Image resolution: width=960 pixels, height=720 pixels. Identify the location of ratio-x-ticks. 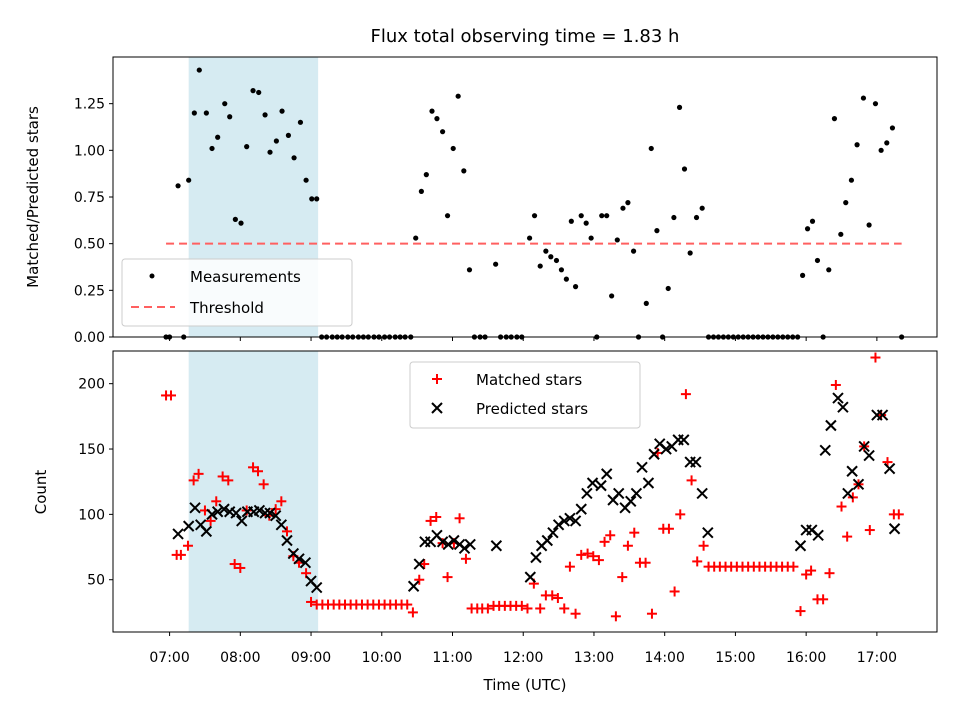
(523, 339).